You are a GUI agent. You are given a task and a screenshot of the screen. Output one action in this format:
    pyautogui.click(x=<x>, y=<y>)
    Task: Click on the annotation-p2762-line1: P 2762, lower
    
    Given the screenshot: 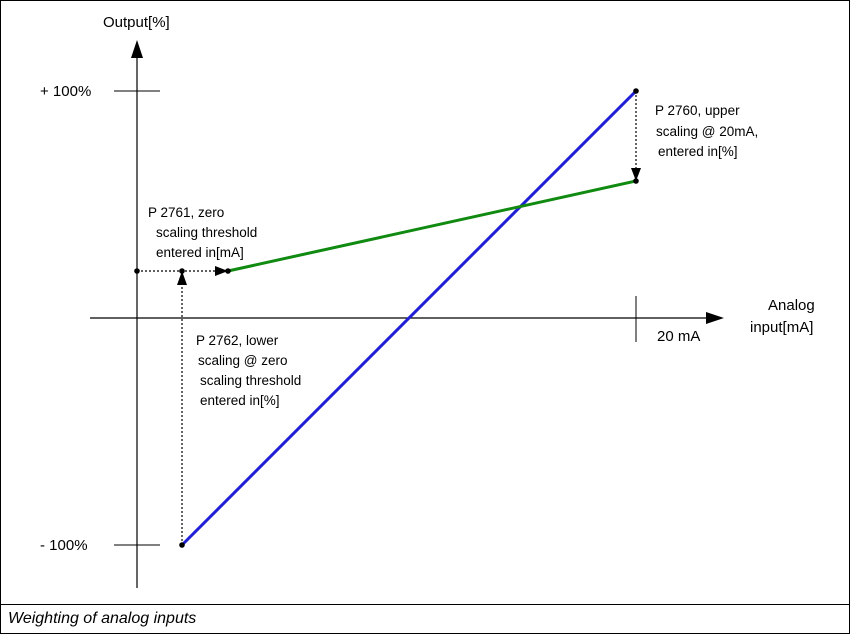 What is the action you would take?
    pyautogui.click(x=237, y=340)
    